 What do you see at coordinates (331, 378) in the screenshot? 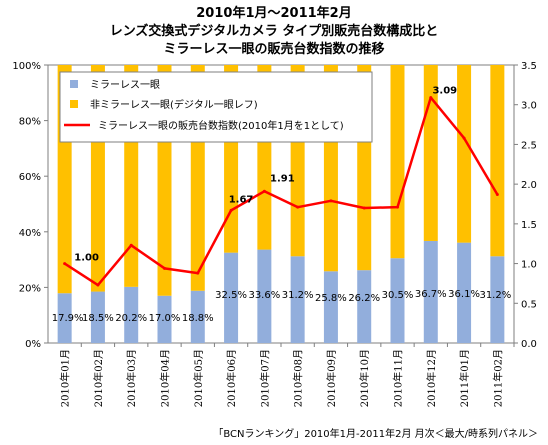
I see `x-tick-label-9: 2010年09月` at bounding box center [331, 378].